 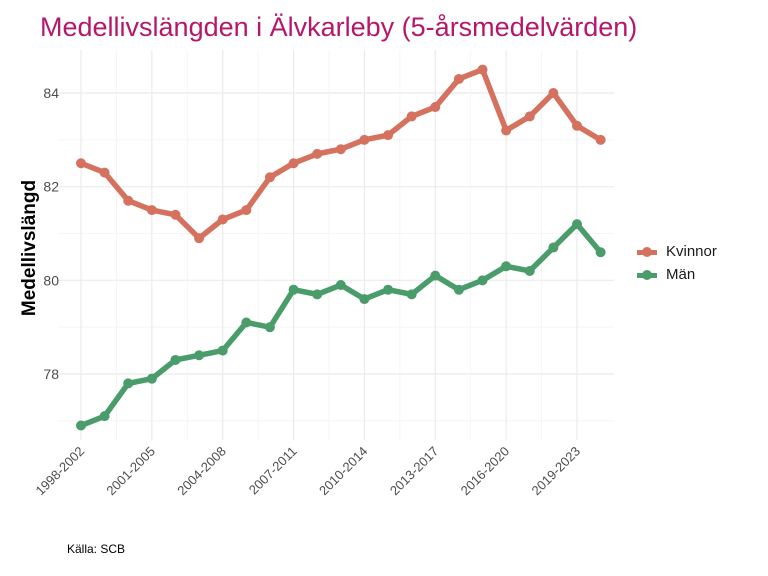 What do you see at coordinates (485, 471) in the screenshot?
I see `x-tick-label: 2016-2020` at bounding box center [485, 471].